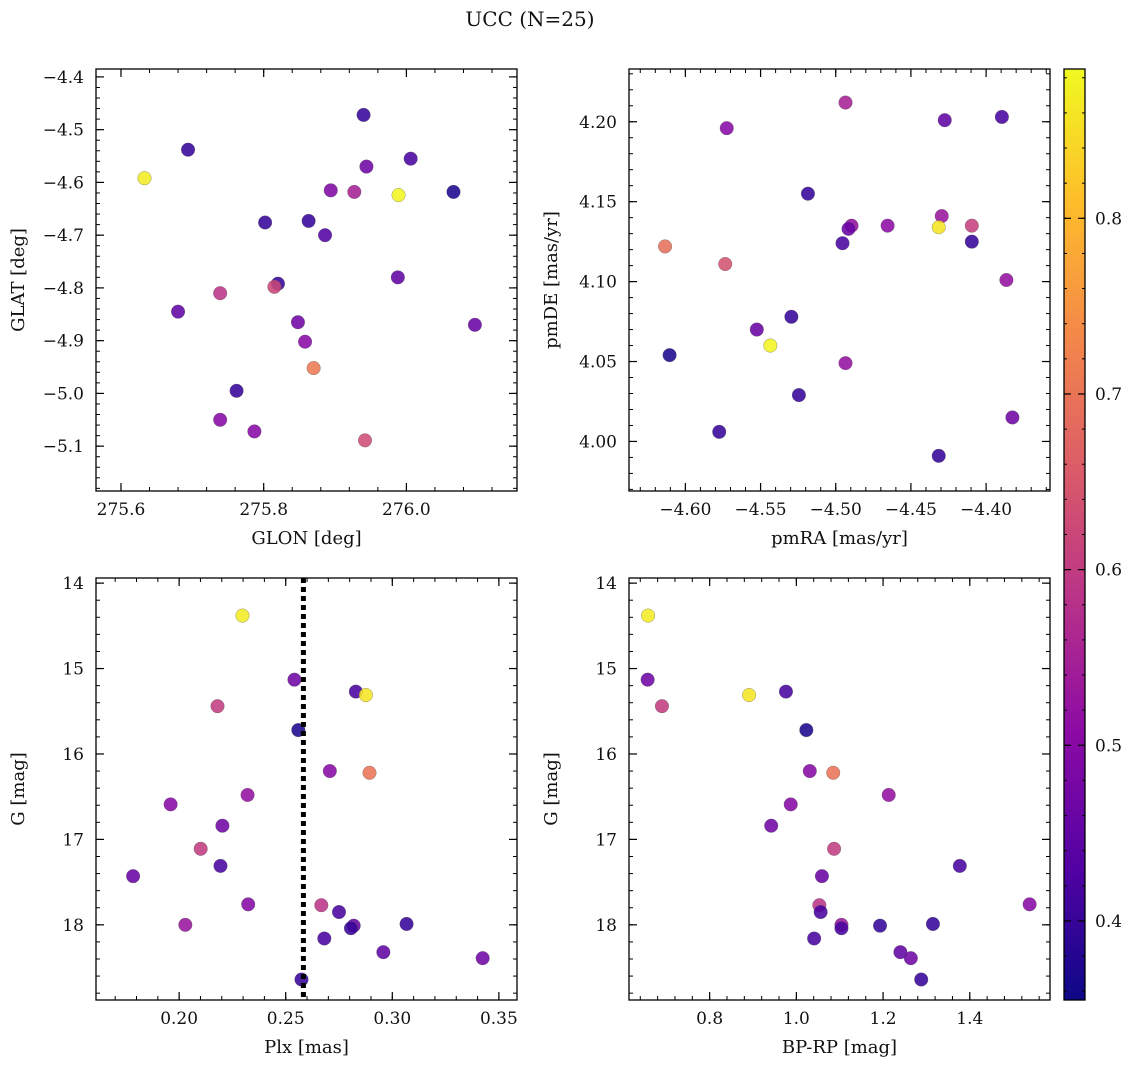 This screenshot has height=1068, width=1136. I want to click on x-tick-label: 0.30, so click(392, 1019).